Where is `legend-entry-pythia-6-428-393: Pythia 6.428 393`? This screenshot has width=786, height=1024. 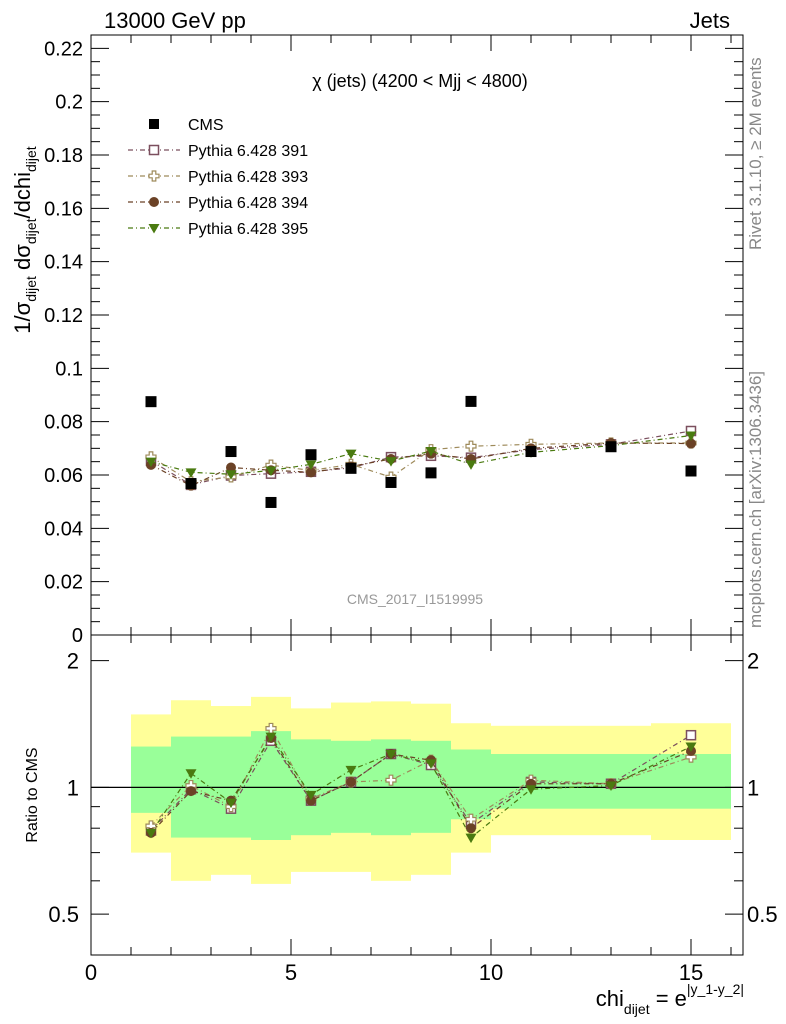
legend-entry-pythia-6-428-393: Pythia 6.428 393 is located at coordinates (218, 177).